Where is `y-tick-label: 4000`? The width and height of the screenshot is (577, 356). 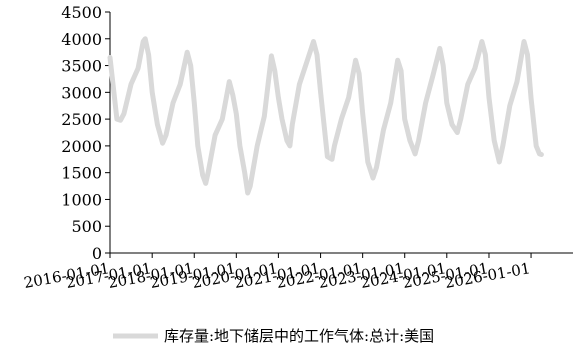
y-tick-label: 4000 is located at coordinates (81, 39).